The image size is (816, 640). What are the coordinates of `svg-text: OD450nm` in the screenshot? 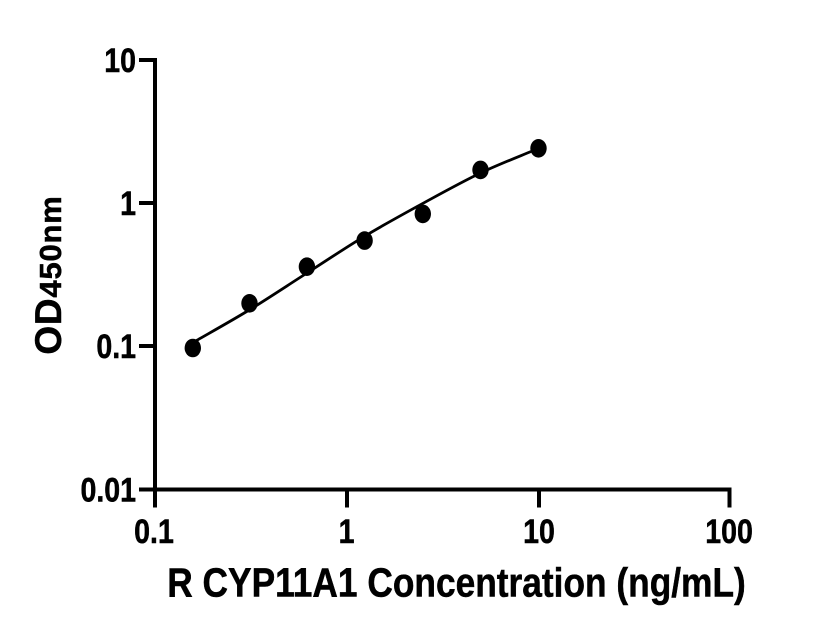 It's located at (48, 274).